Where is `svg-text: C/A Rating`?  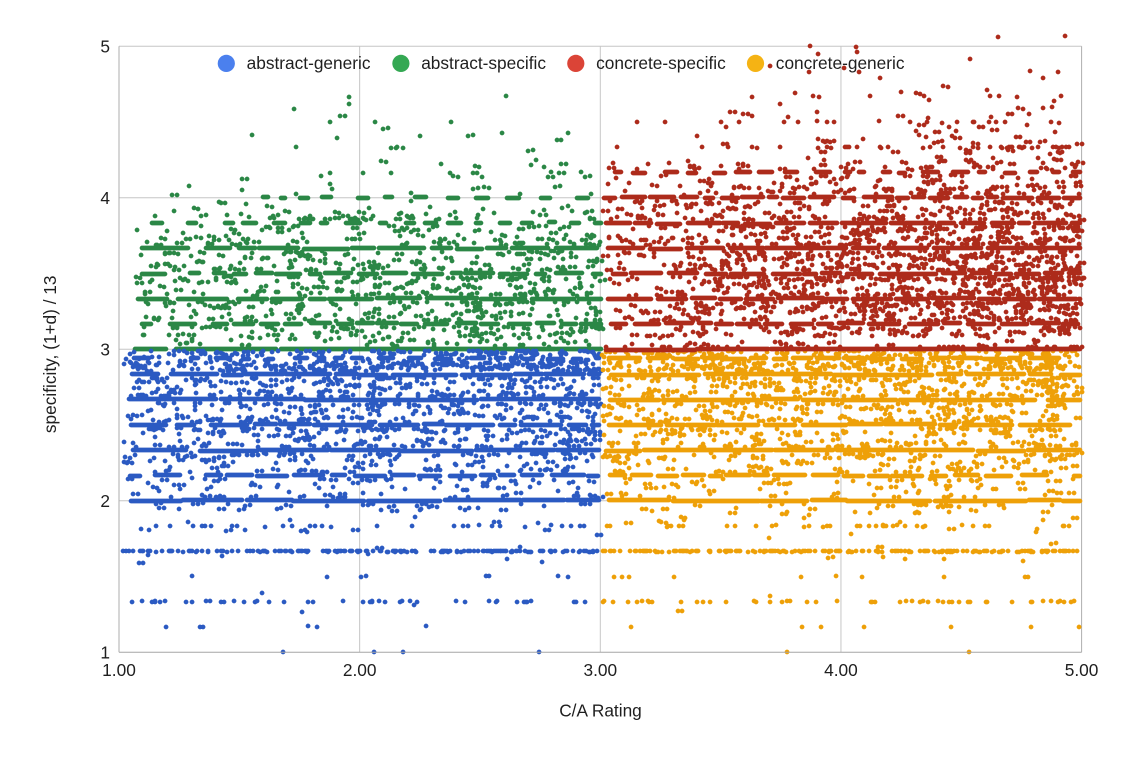
svg-text: C/A Rating is located at coordinates (600, 710).